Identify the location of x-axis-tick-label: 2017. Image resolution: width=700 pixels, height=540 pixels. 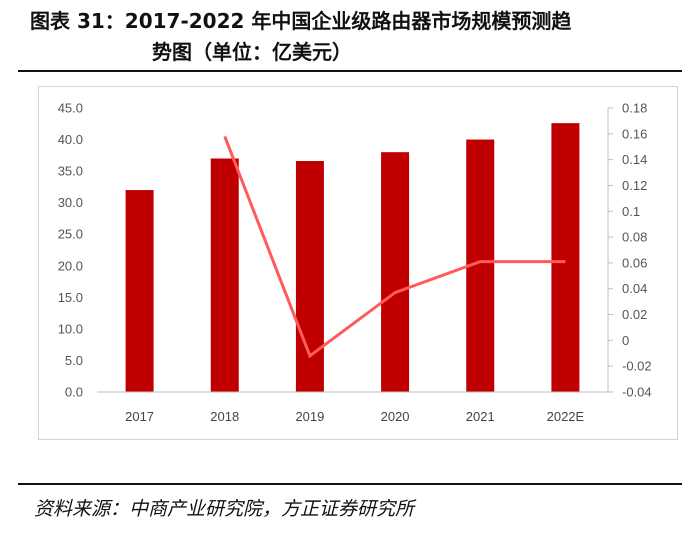
(139, 416).